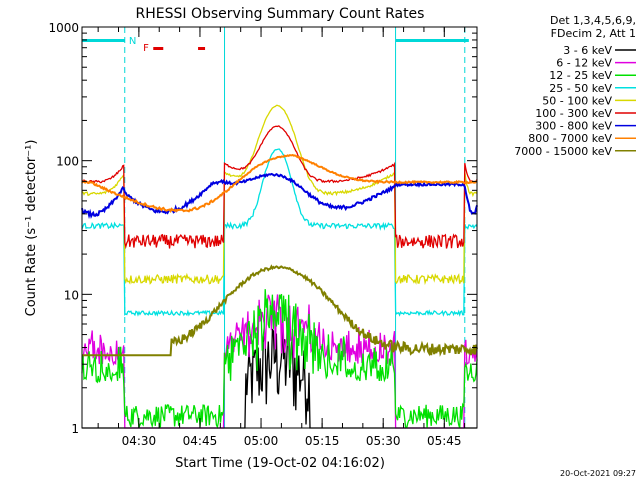  Describe the element at coordinates (593, 33) in the screenshot. I see `legend-header: FDecim 2, Att 1` at that location.